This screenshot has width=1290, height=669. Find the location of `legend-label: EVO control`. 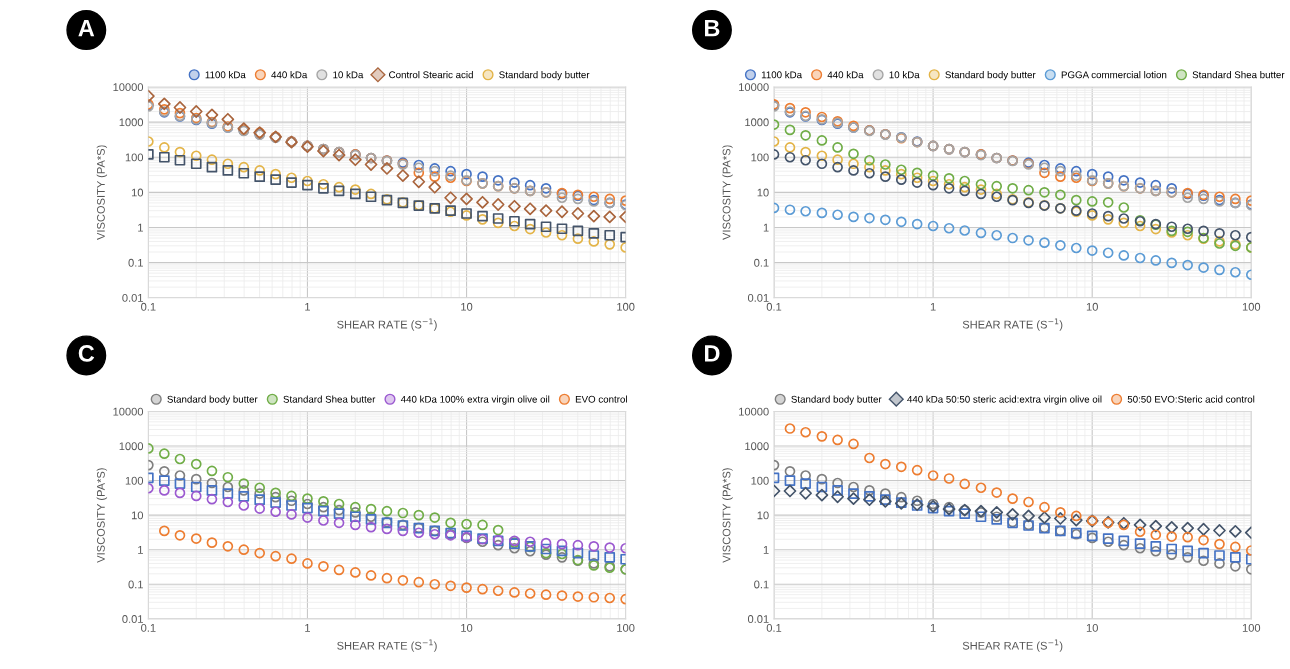

legend-label: EVO control is located at coordinates (601, 399).